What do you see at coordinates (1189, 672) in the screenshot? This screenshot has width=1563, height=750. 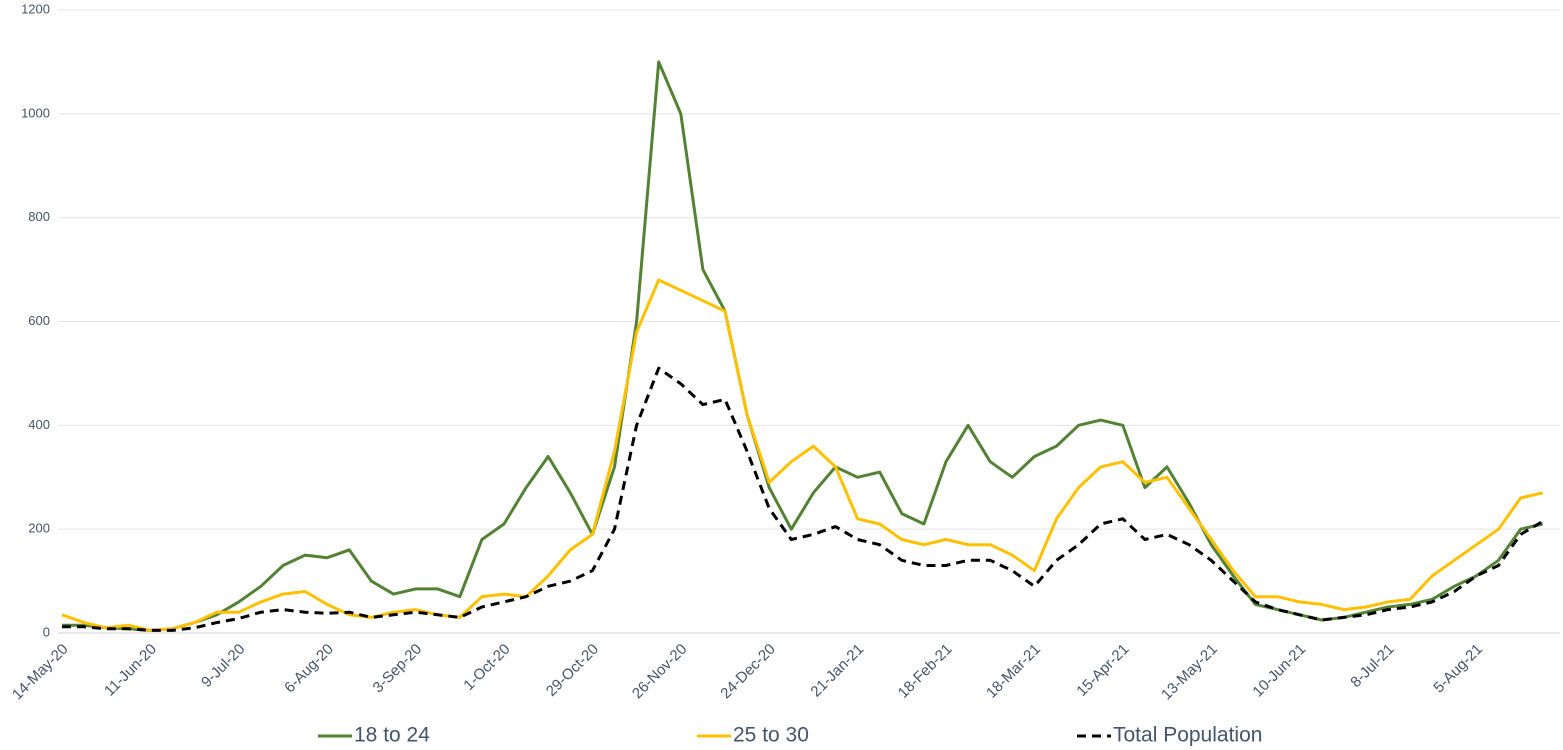 I see `x-tick-label: 13-May-21` at bounding box center [1189, 672].